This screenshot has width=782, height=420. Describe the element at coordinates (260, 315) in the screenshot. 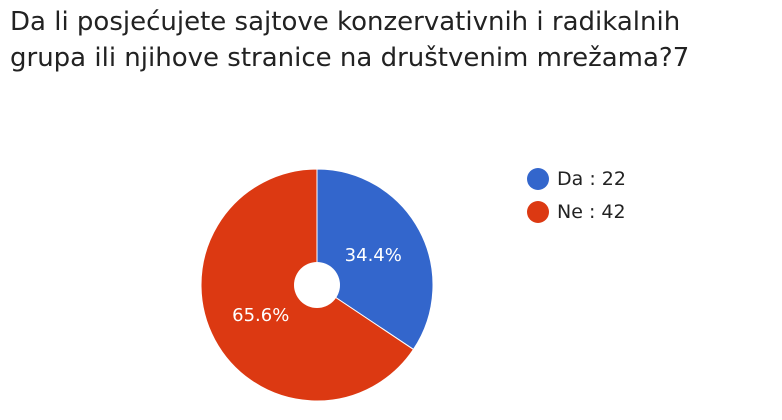

I see `slice-label-ne: 65.6%` at that location.